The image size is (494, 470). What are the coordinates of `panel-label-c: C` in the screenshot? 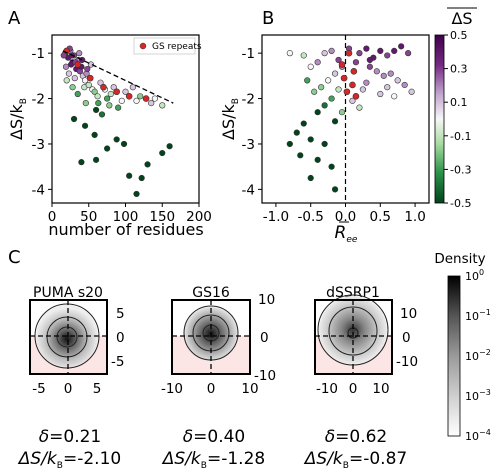 It's located at (14, 257).